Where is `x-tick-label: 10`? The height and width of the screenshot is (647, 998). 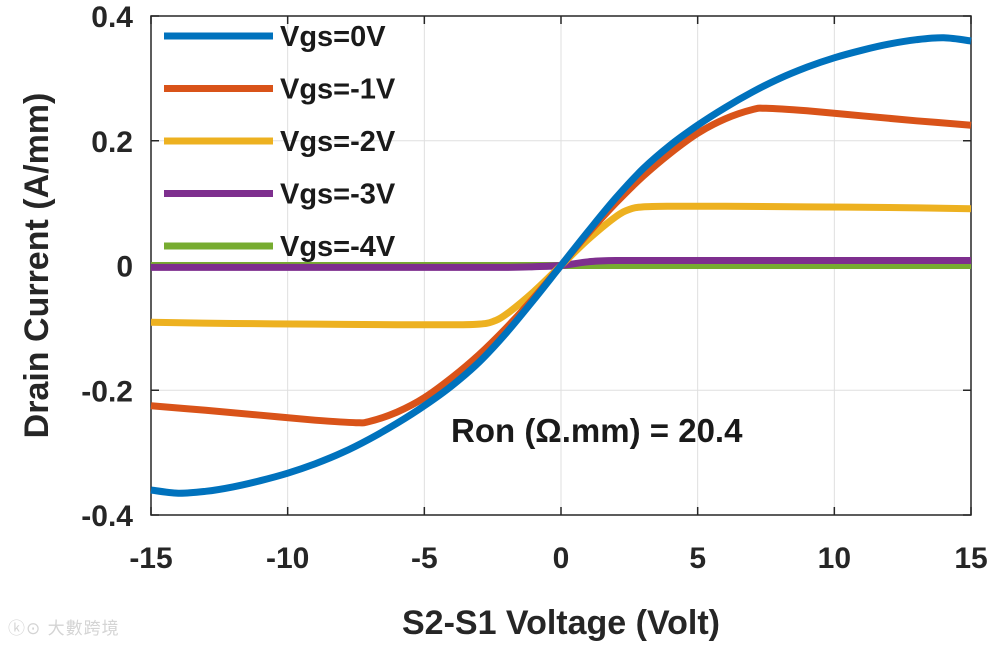 x-tick-label: 10 is located at coordinates (834, 558).